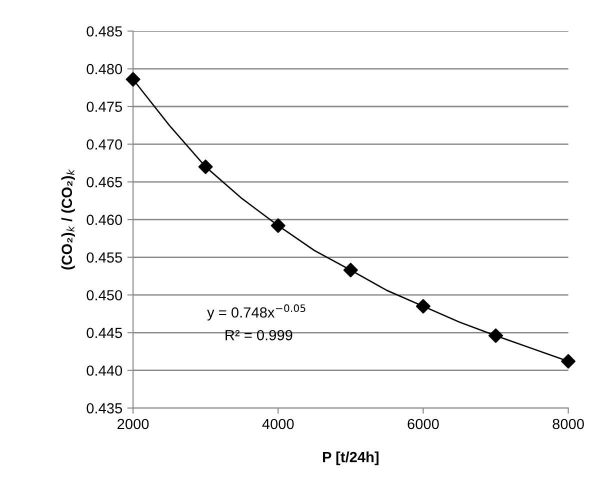 The width and height of the screenshot is (602, 494). What do you see at coordinates (104, 257) in the screenshot?
I see `y-tick-label: 0.455` at bounding box center [104, 257].